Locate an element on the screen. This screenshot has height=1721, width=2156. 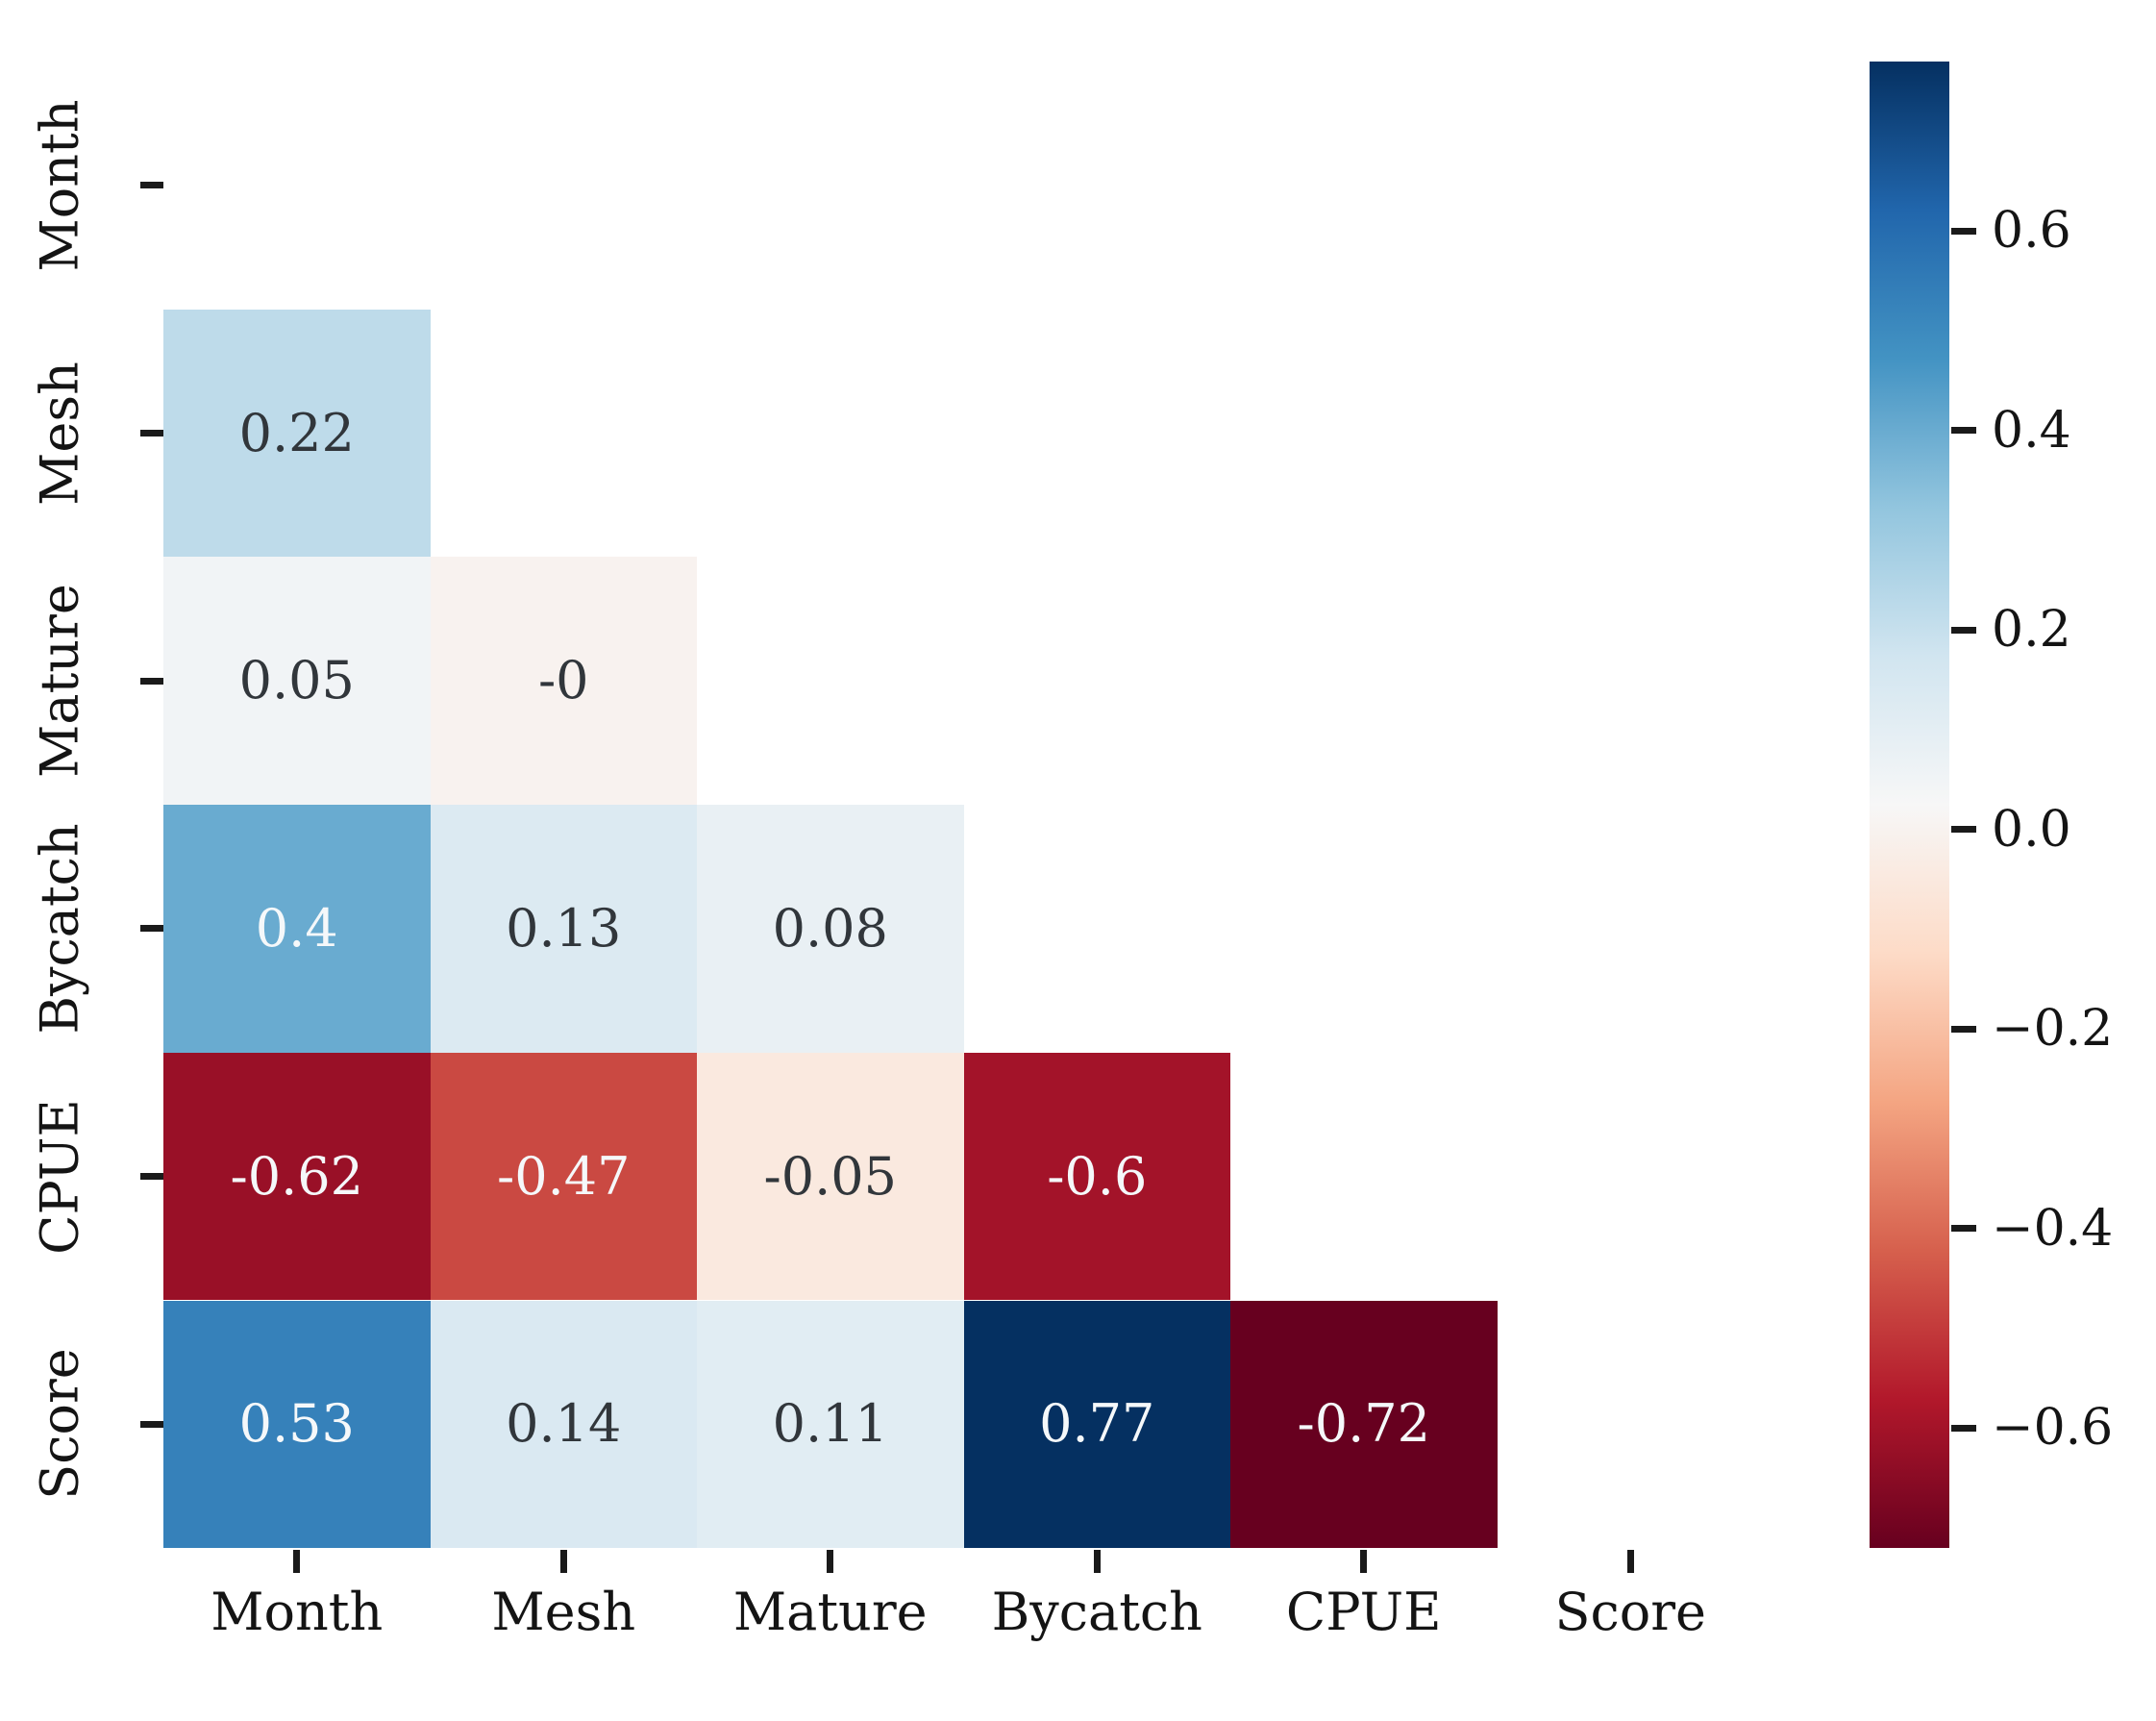
heatmap-cell: 0.05 is located at coordinates (297, 681).